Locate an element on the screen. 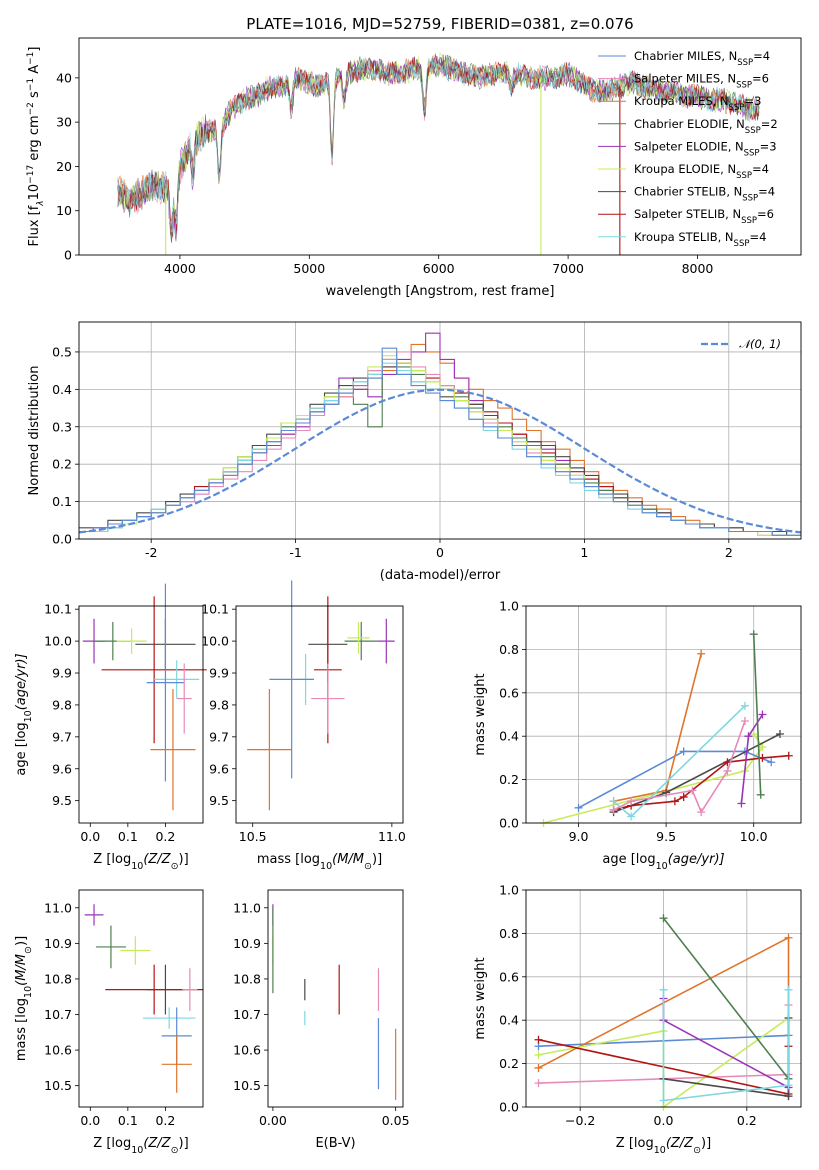 The width and height of the screenshot is (819, 1170). weight-line-salpeter-miles is located at coordinates (679, 767).